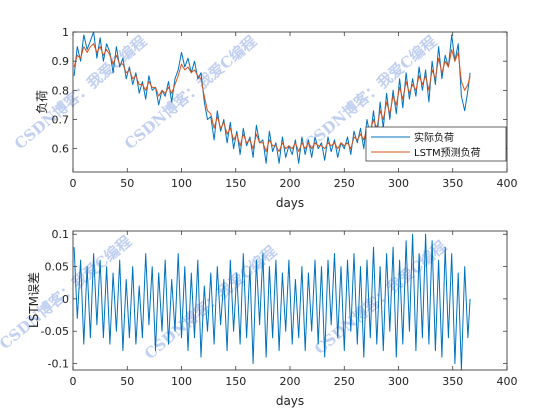  I want to click on y-tick-label: 0.9, so click(61, 61).